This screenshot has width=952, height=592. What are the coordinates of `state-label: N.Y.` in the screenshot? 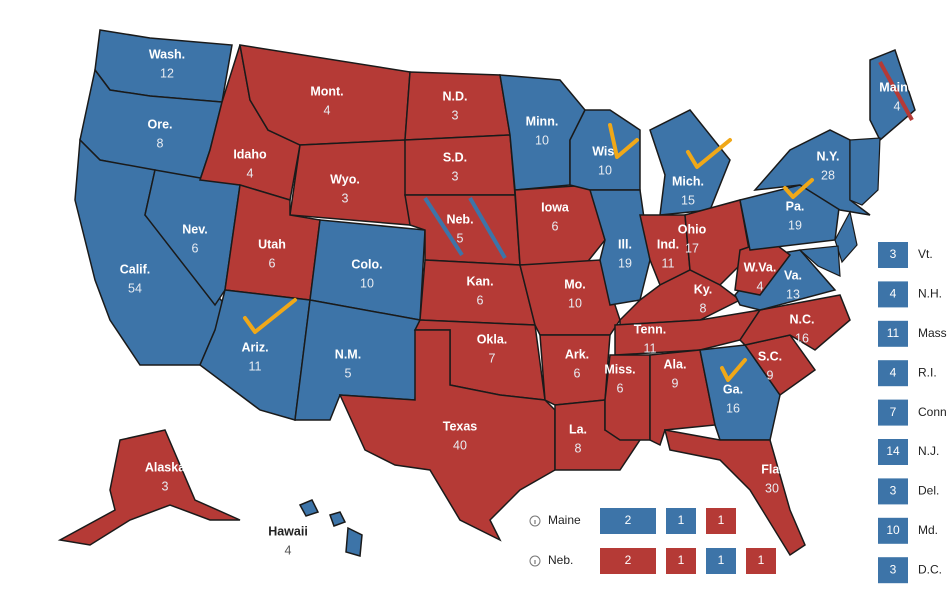 It's located at (828, 156).